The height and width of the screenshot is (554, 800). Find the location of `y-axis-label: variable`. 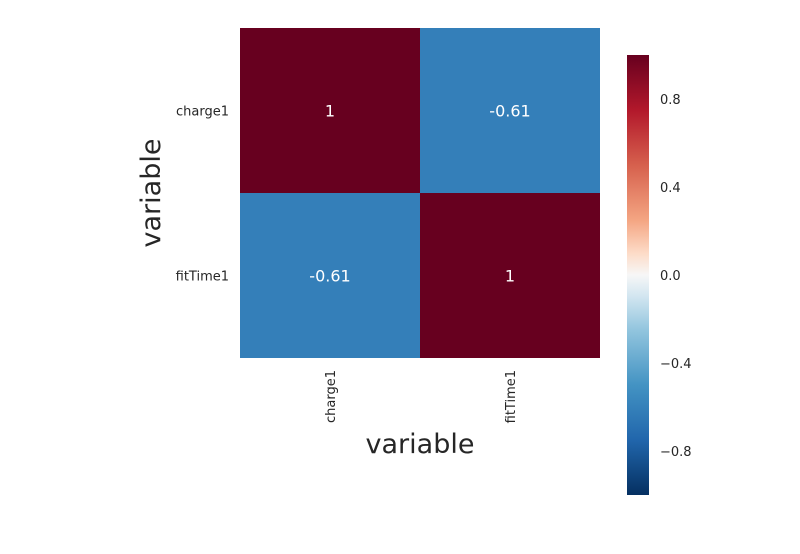

y-axis-label: variable is located at coordinates (151, 193).